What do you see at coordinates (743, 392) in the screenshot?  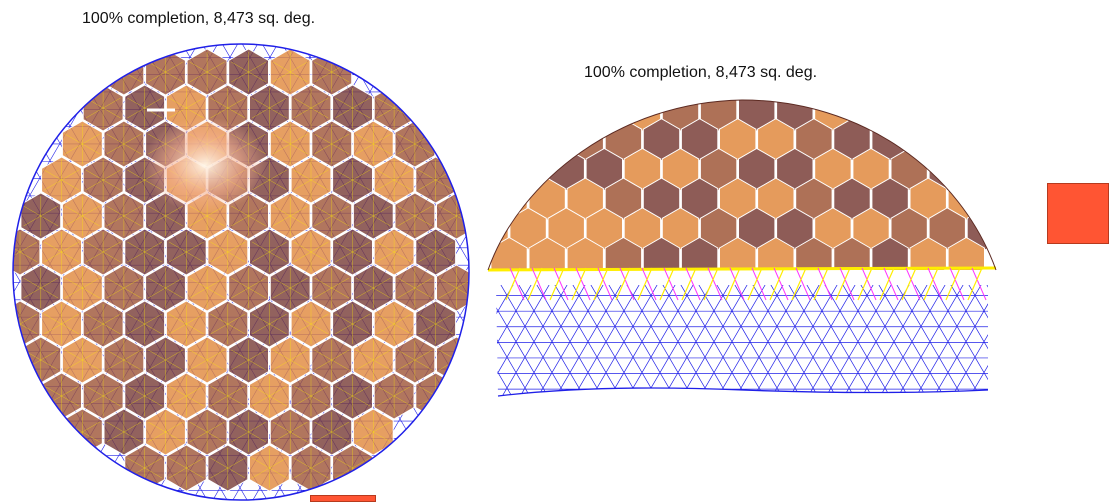 I see `dome-base-curve` at bounding box center [743, 392].